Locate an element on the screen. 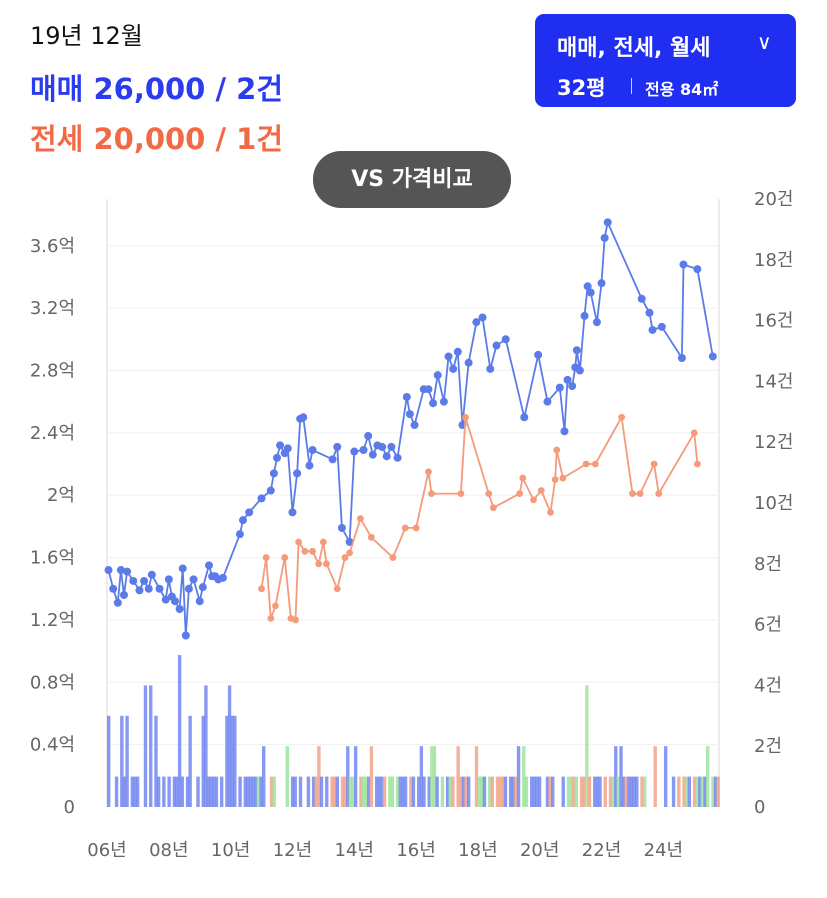  left-tick-label: 2.8억 is located at coordinates (52, 370).